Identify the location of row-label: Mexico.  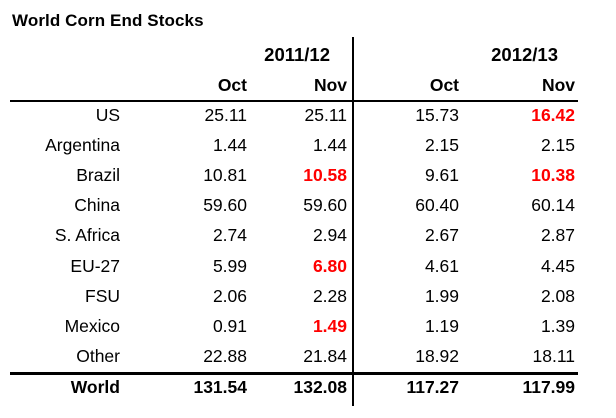
(92, 325).